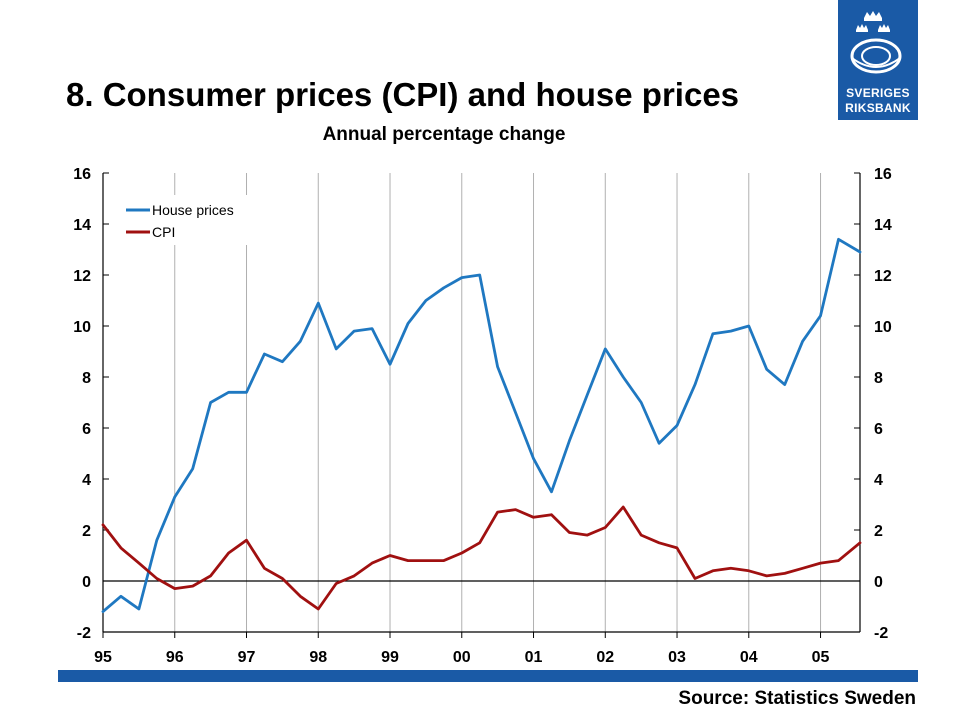  I want to click on y-tick-label-left: -2, so click(84, 633).